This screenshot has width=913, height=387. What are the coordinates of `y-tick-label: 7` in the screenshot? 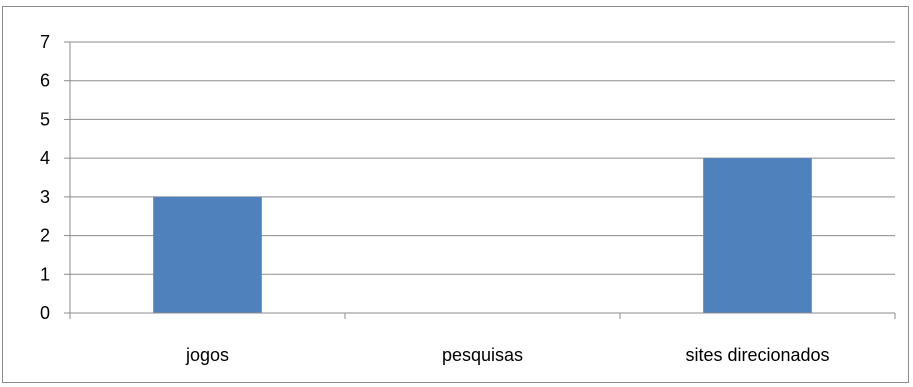 It's located at (45, 42).